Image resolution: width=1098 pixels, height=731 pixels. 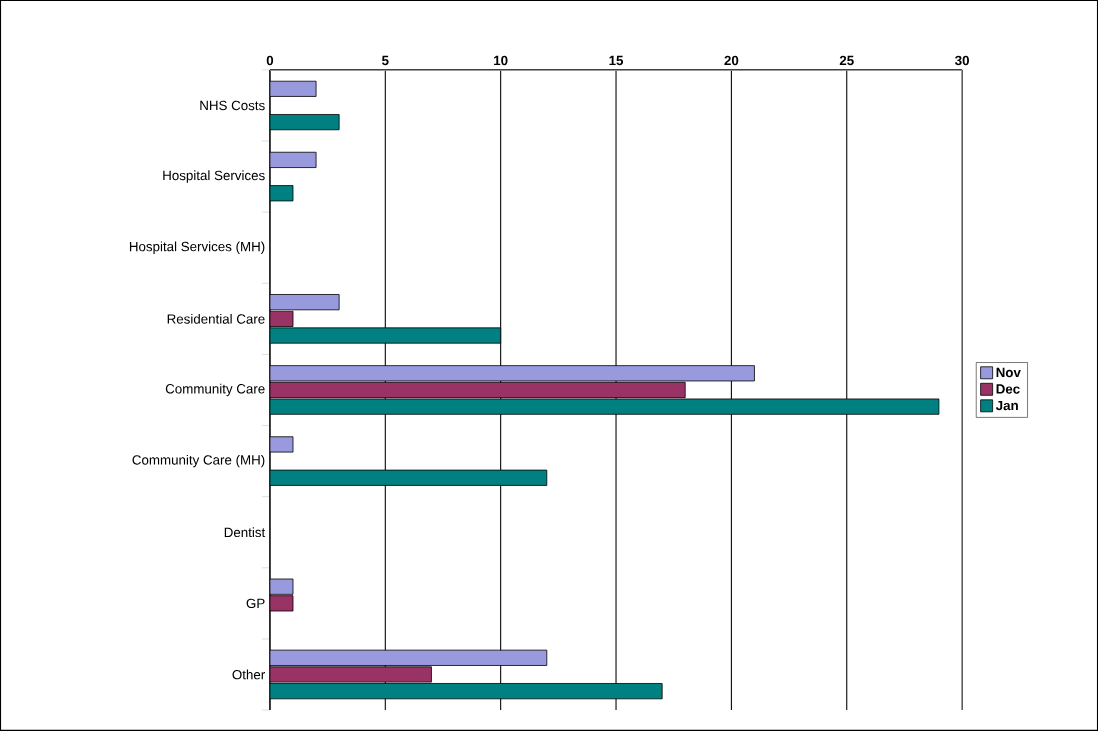 I want to click on y-tick-label: Hospital Services (MH), so click(x=197, y=247).